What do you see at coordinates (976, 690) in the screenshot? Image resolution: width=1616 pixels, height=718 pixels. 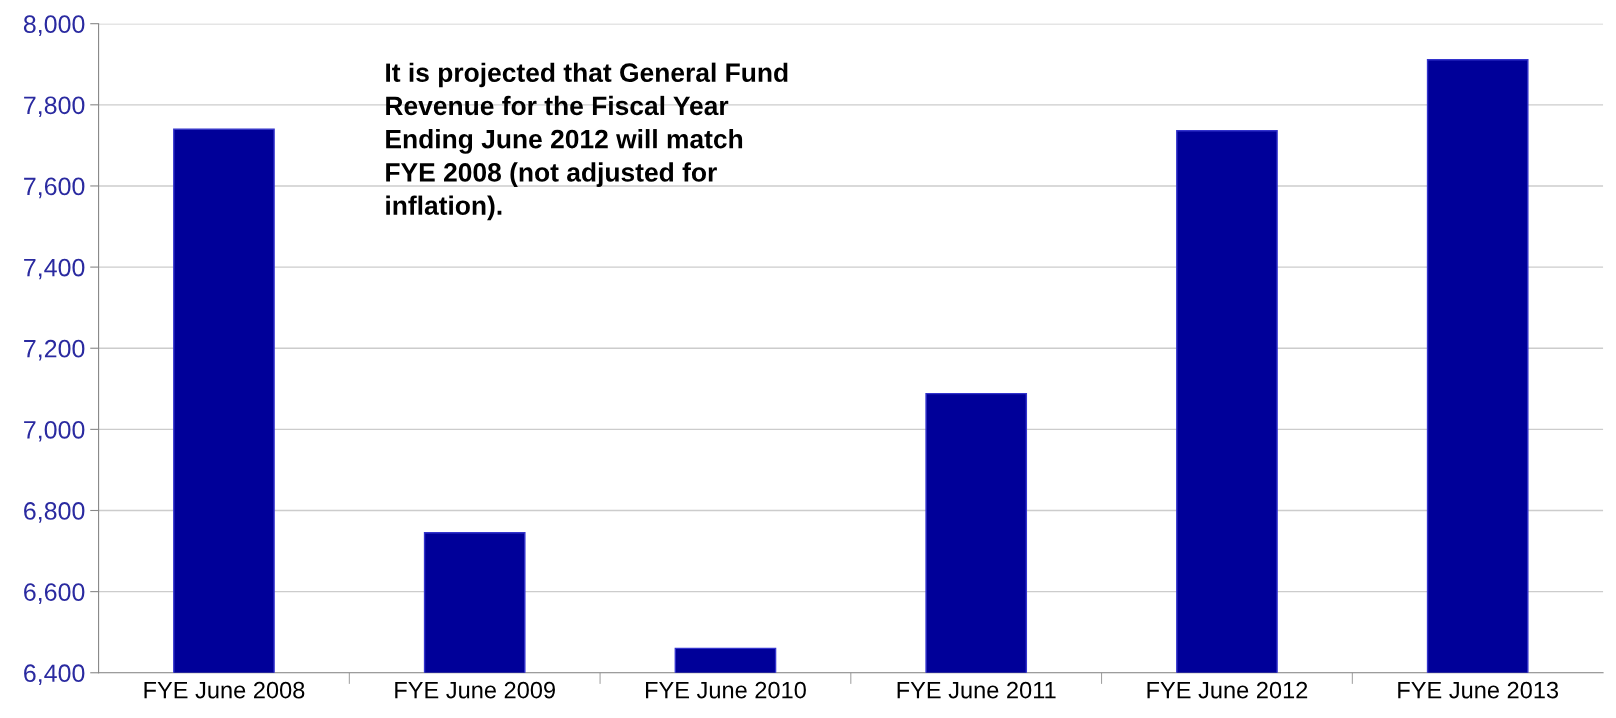 I see `x-tick-label: FYE June 2011` at bounding box center [976, 690].